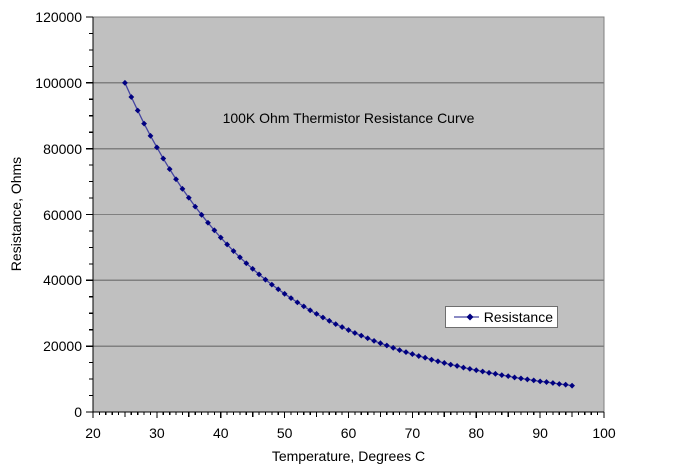 This screenshot has height=473, width=692. What do you see at coordinates (284, 433) in the screenshot?
I see `x-tick-label: 50` at bounding box center [284, 433].